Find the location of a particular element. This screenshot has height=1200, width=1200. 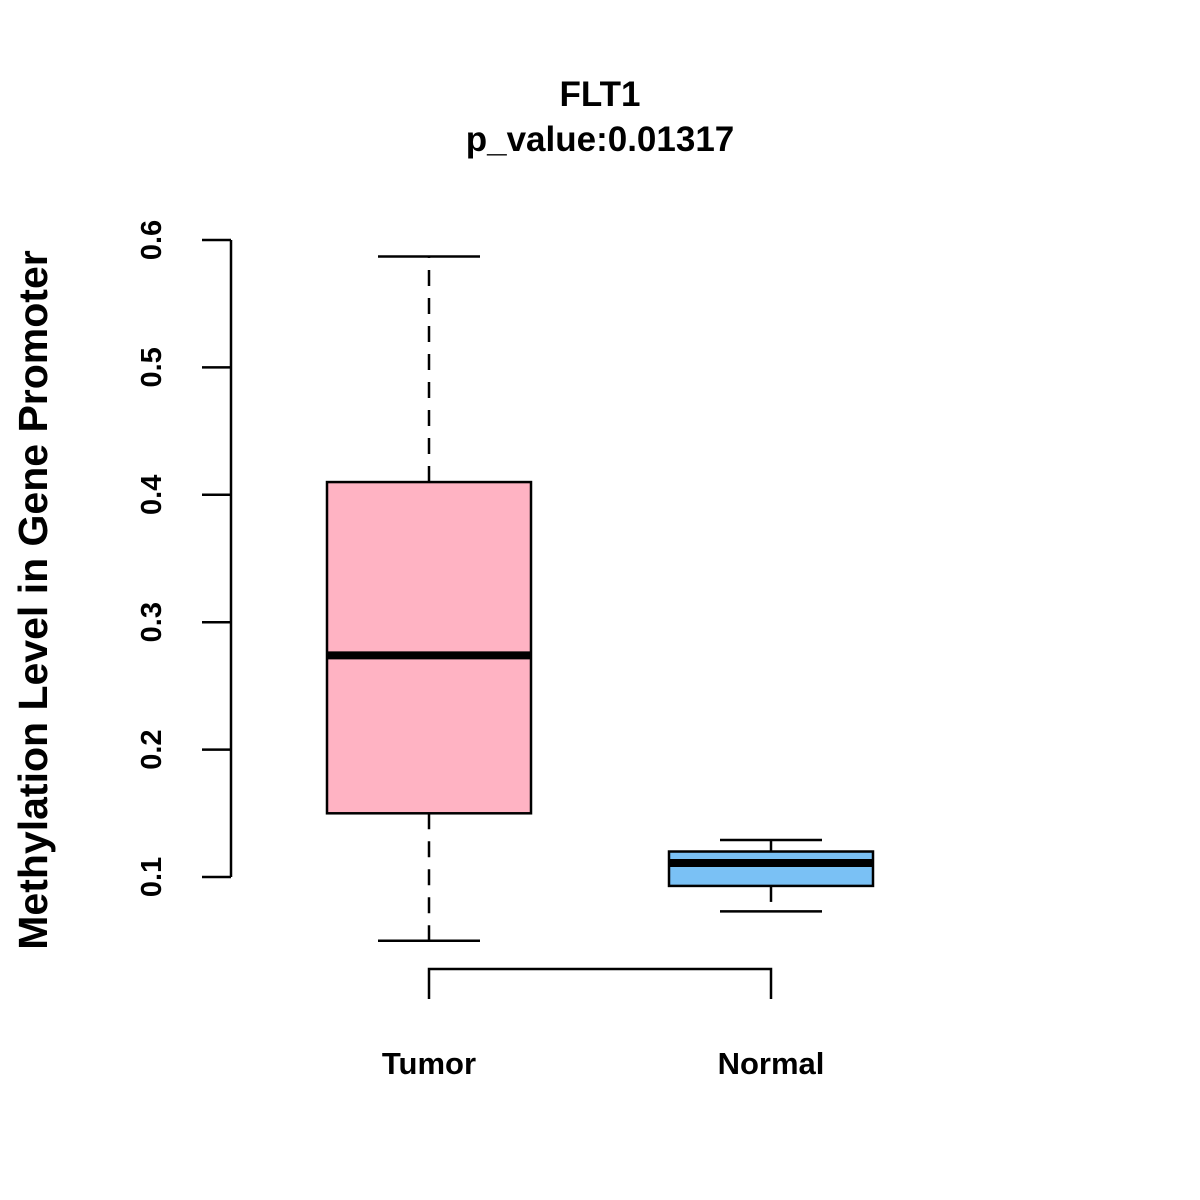

x-category-labels: Tumor Normal is located at coordinates (603, 1063).